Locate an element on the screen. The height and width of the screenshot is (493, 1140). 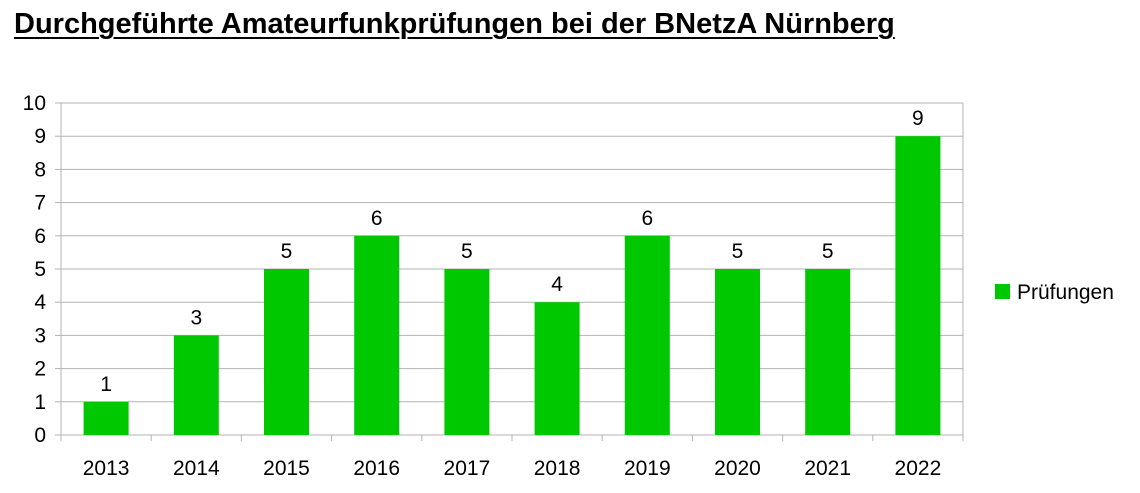
bar-2013 is located at coordinates (106, 418).